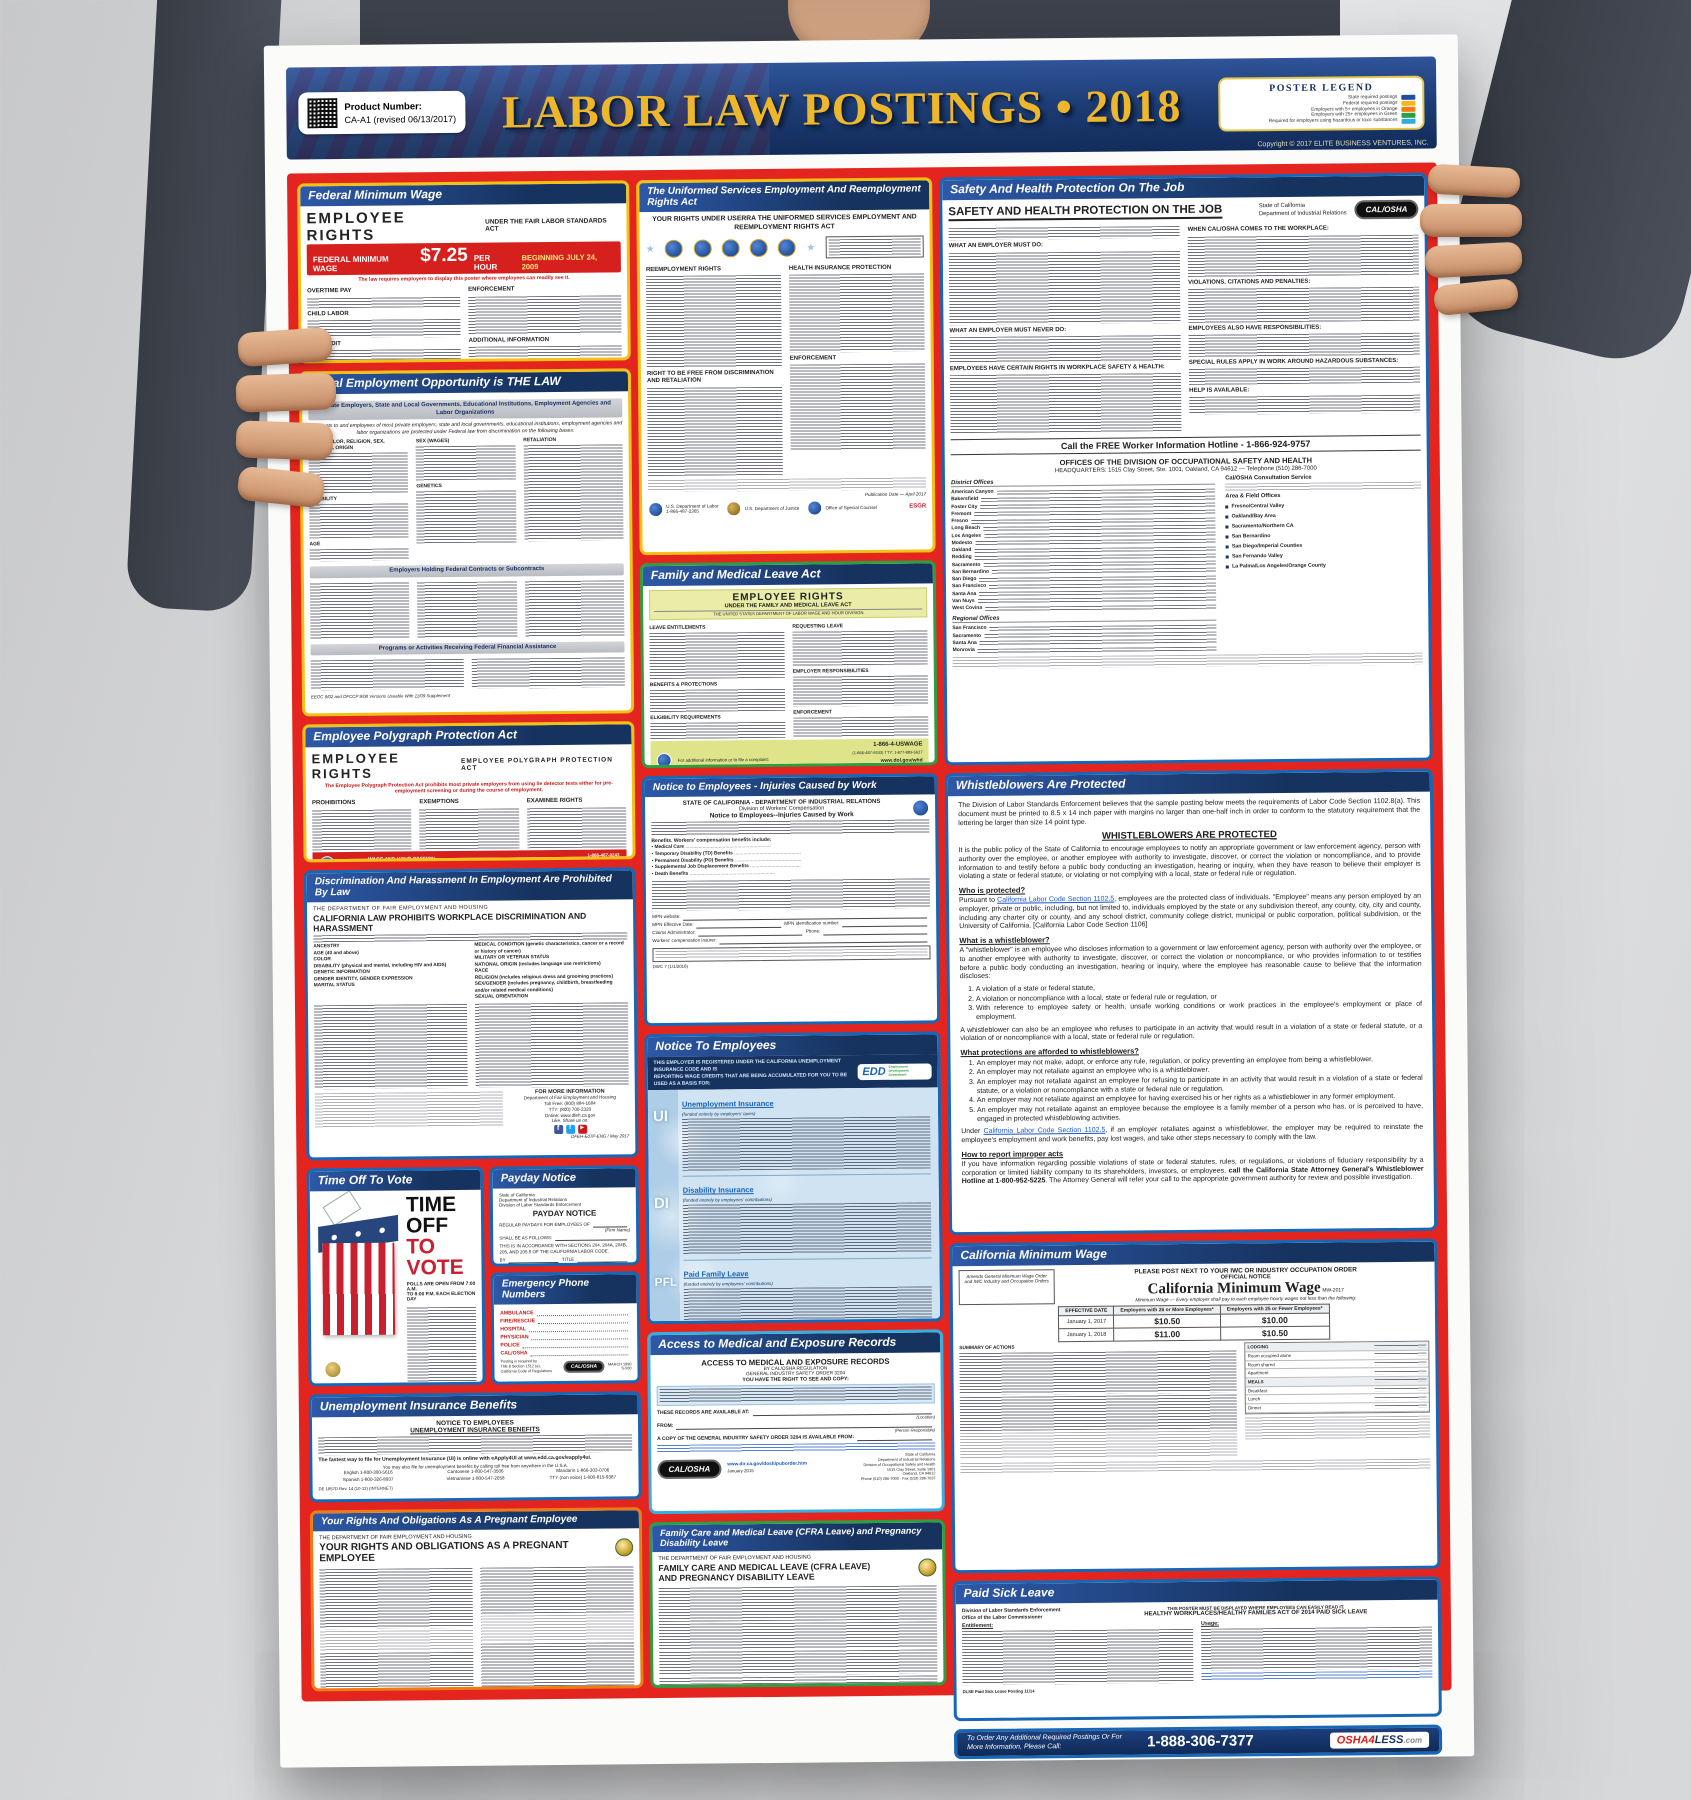 This screenshot has width=1691, height=1800. Describe the element at coordinates (682, 511) in the screenshot. I see `agency-phone: 1-866-487-2365` at that location.